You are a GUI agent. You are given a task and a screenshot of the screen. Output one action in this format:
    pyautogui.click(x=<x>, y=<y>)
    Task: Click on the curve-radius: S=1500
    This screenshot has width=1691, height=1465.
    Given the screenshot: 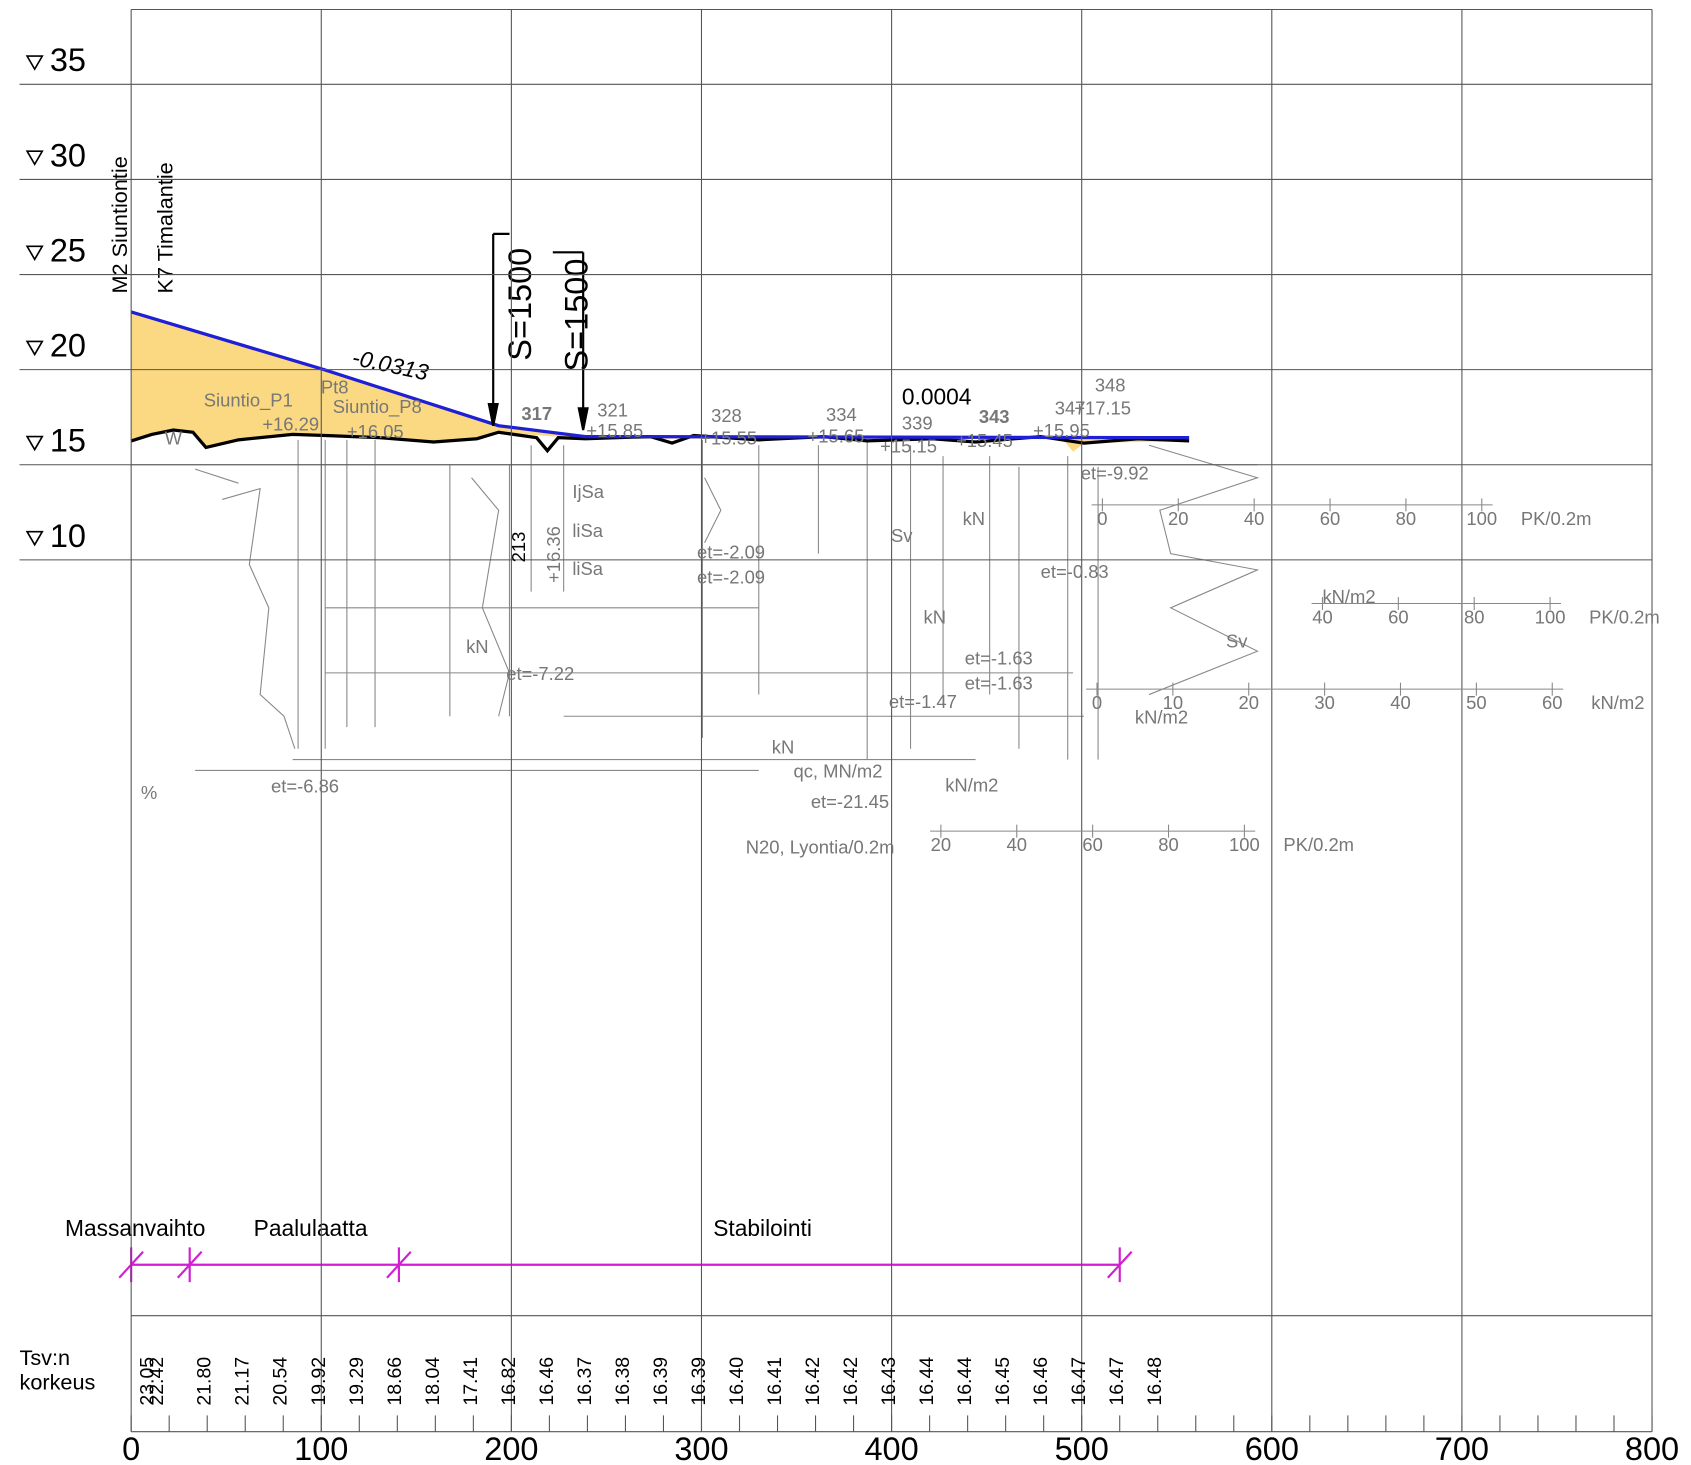 What is the action you would take?
    pyautogui.click(x=576, y=315)
    